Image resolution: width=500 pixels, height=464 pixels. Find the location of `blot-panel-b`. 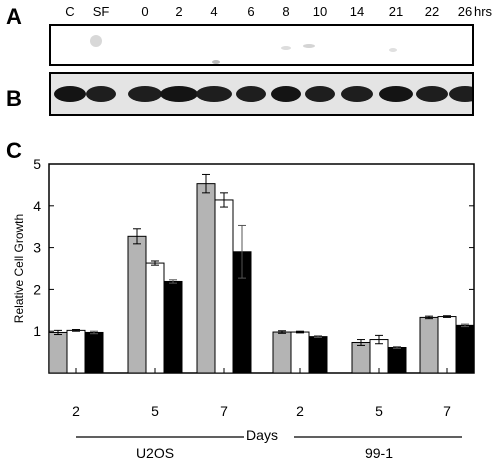

blot-panel-b is located at coordinates (265, 94).